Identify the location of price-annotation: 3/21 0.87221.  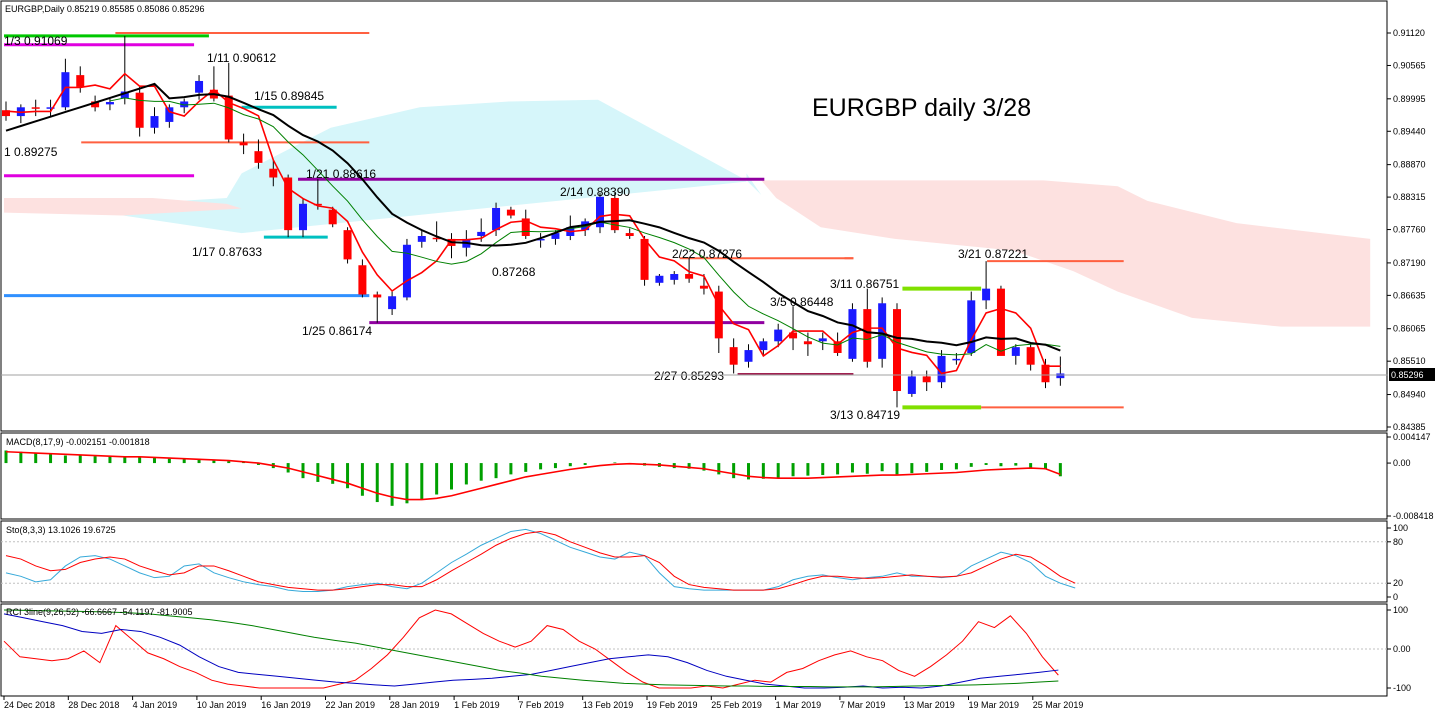
(993, 254).